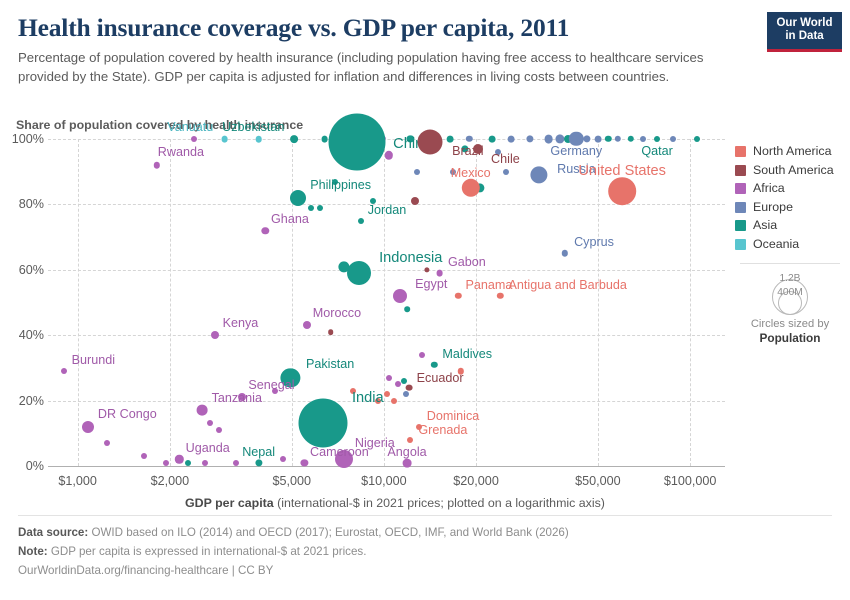  I want to click on legend-item-oceania: Oceania, so click(792, 244).